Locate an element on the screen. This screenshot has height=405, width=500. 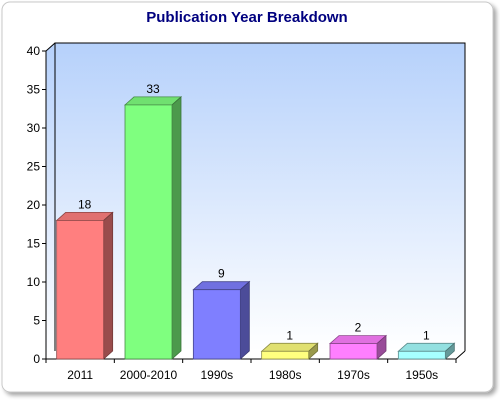
x-tick-label: 1990s is located at coordinates (216, 375).